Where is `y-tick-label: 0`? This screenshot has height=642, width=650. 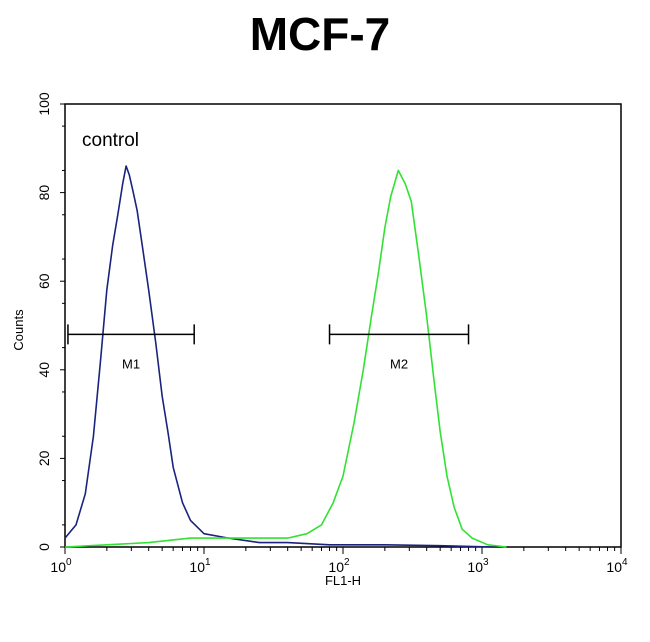 y-tick-label: 0 is located at coordinates (44, 547).